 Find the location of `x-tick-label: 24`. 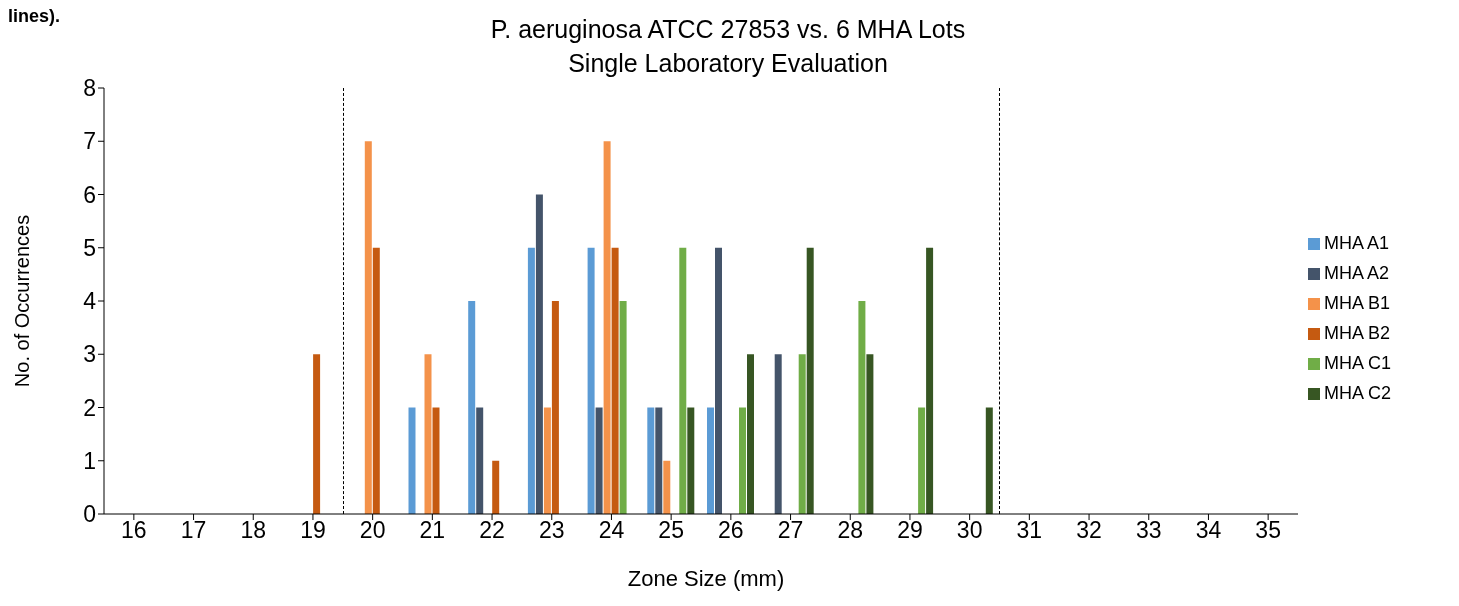

x-tick-label: 24 is located at coordinates (611, 530).